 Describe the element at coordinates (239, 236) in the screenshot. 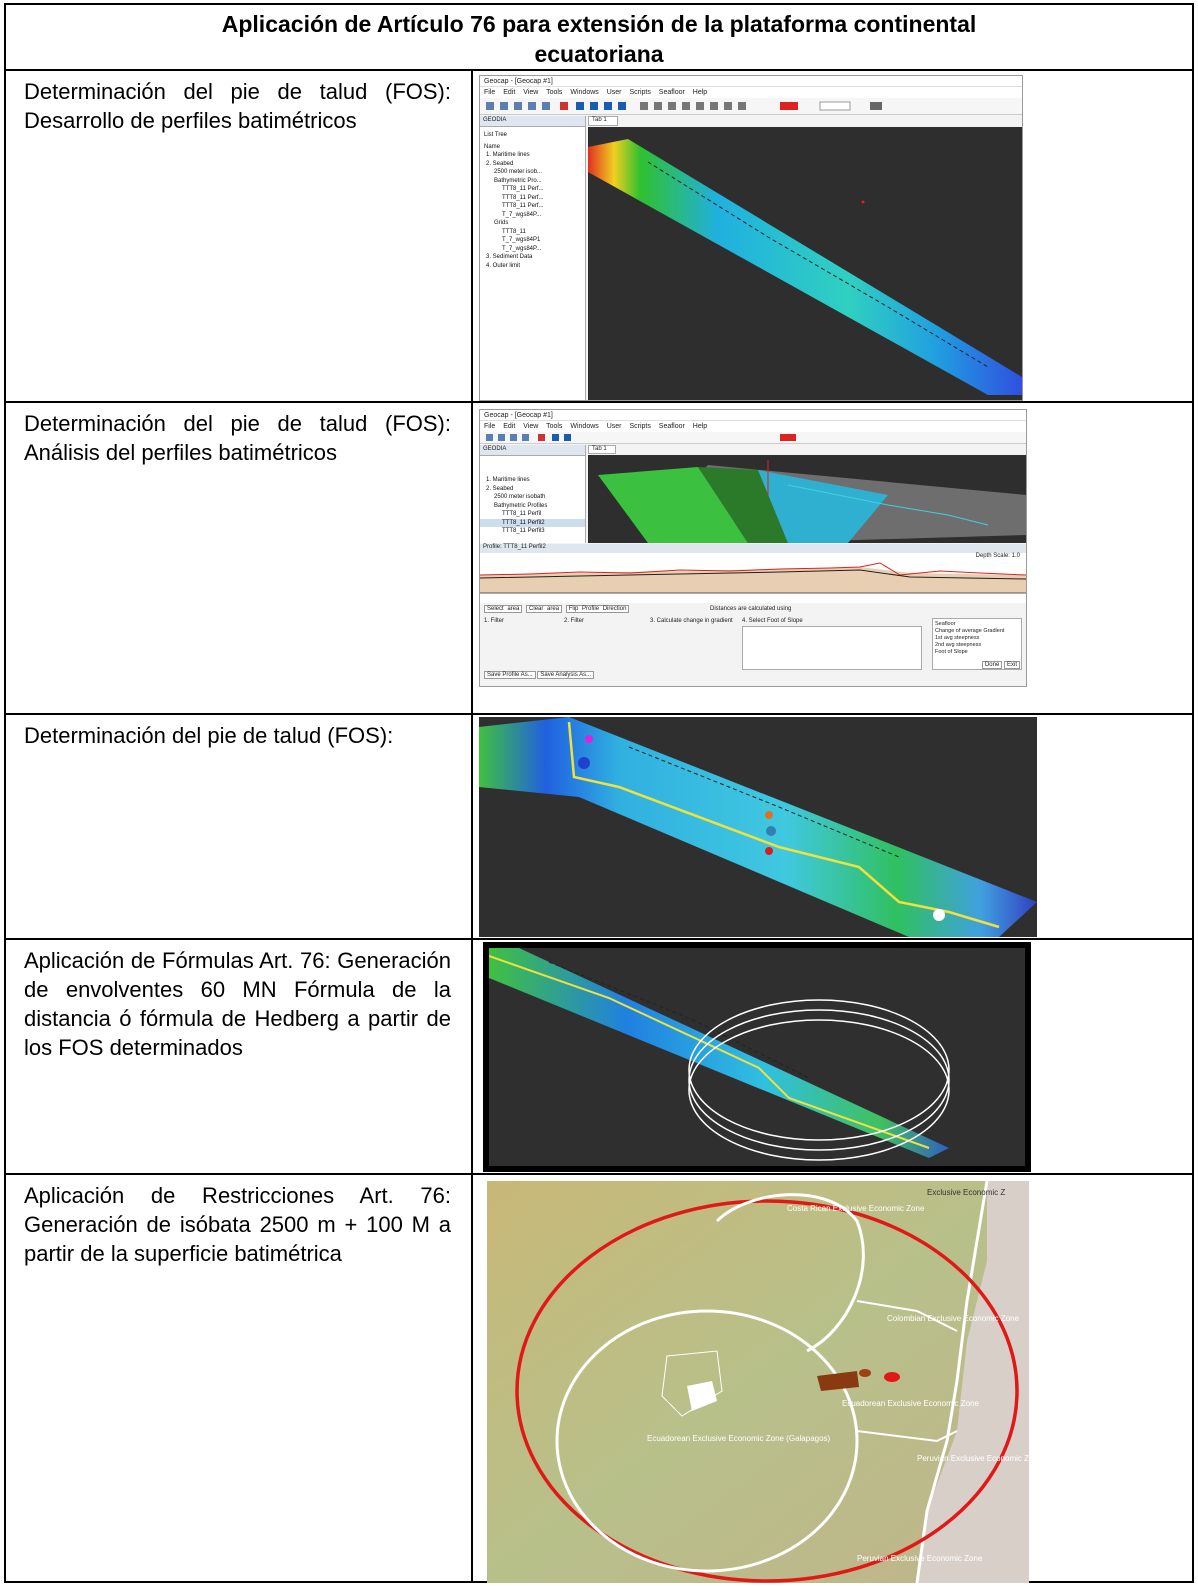

I see `row-description: Determinación del pie de talud (FOS)` at that location.